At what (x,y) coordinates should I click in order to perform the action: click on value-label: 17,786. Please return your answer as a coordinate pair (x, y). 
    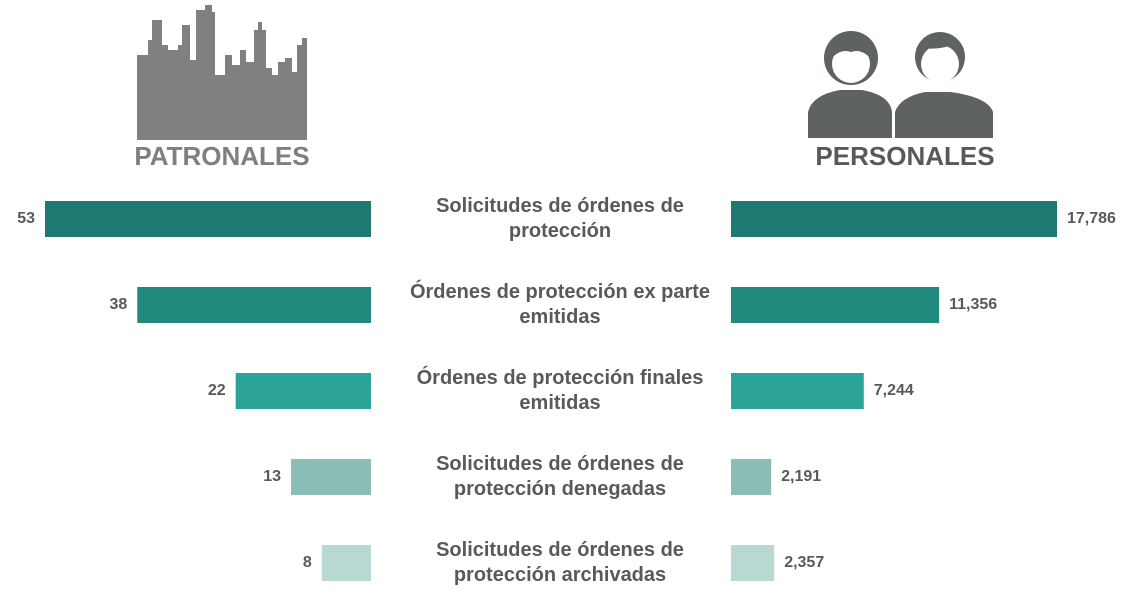
    Looking at the image, I should click on (1091, 218).